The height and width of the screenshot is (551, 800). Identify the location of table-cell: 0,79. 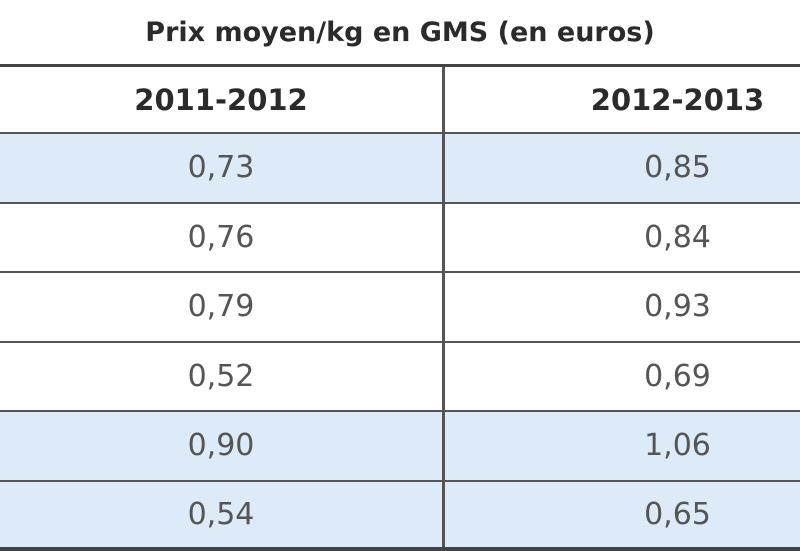
(222, 307).